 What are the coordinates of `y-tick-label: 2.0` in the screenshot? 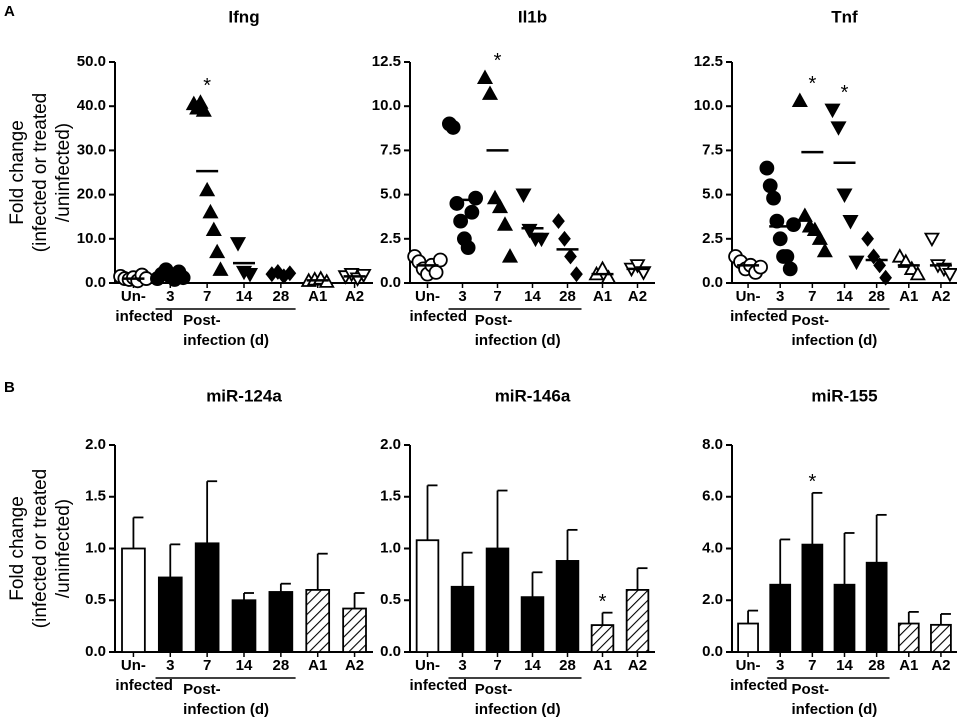 It's located at (95, 444).